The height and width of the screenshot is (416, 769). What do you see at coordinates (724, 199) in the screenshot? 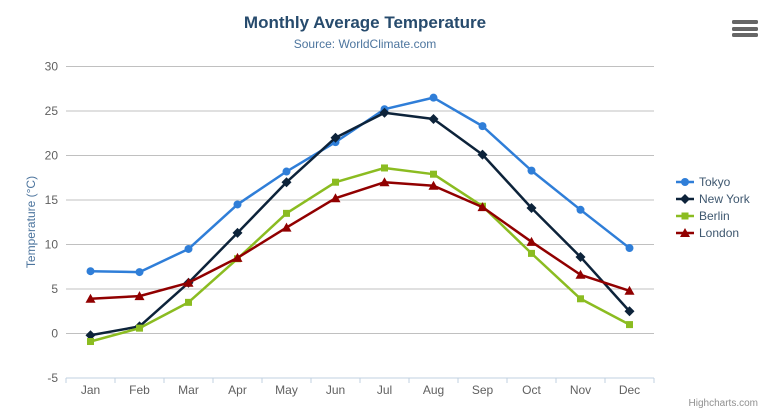
I see `legend-label-new-york: New York` at bounding box center [724, 199].